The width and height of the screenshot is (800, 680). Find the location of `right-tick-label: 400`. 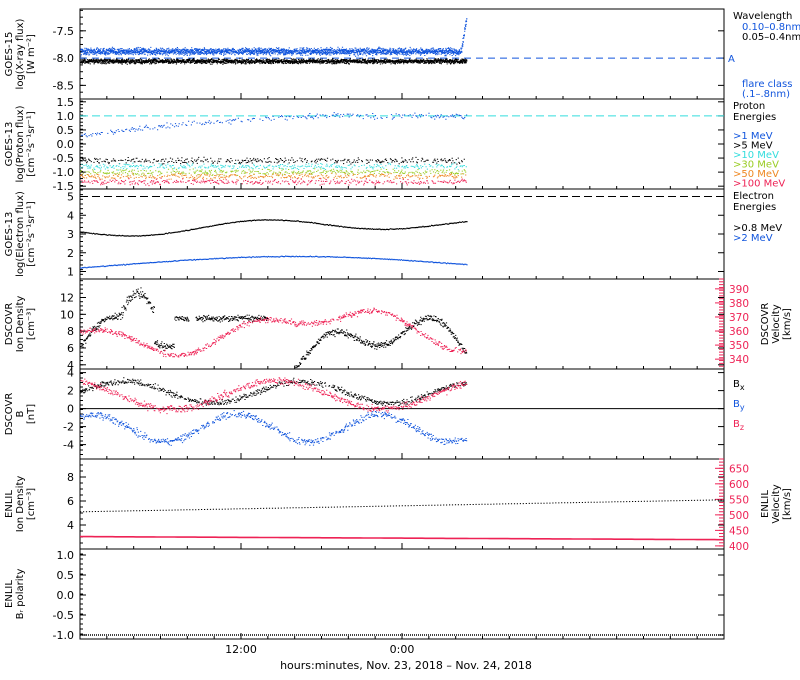

right-tick-label: 400 is located at coordinates (739, 547).